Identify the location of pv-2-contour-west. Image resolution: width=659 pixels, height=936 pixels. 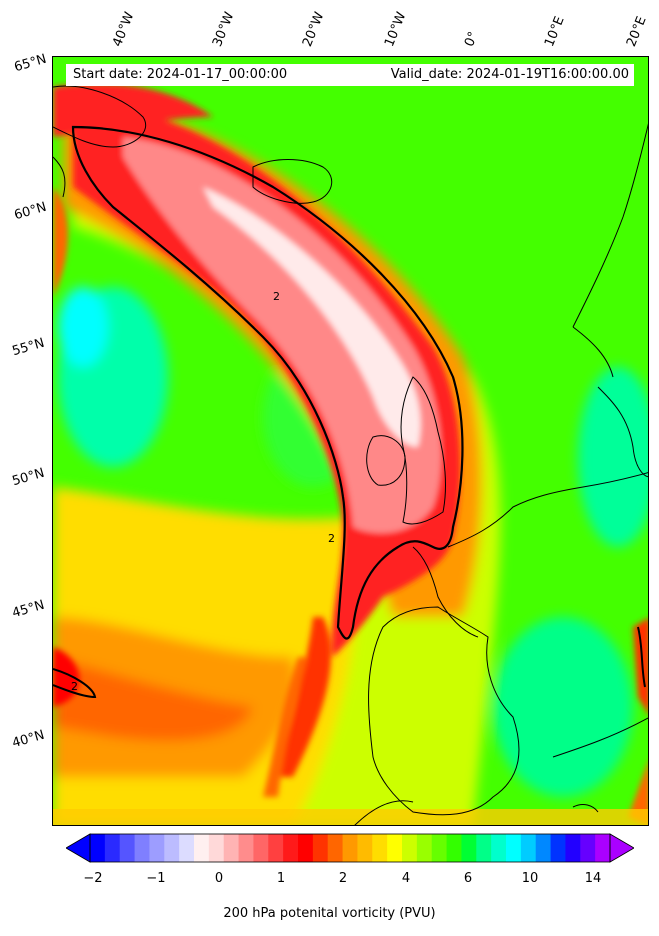
(75, 683).